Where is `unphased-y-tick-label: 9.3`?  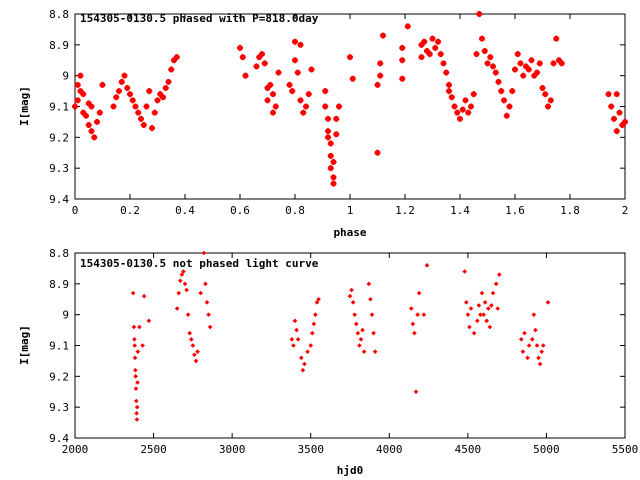
unphased-y-tick-label: 9.3 is located at coordinates (59, 407).